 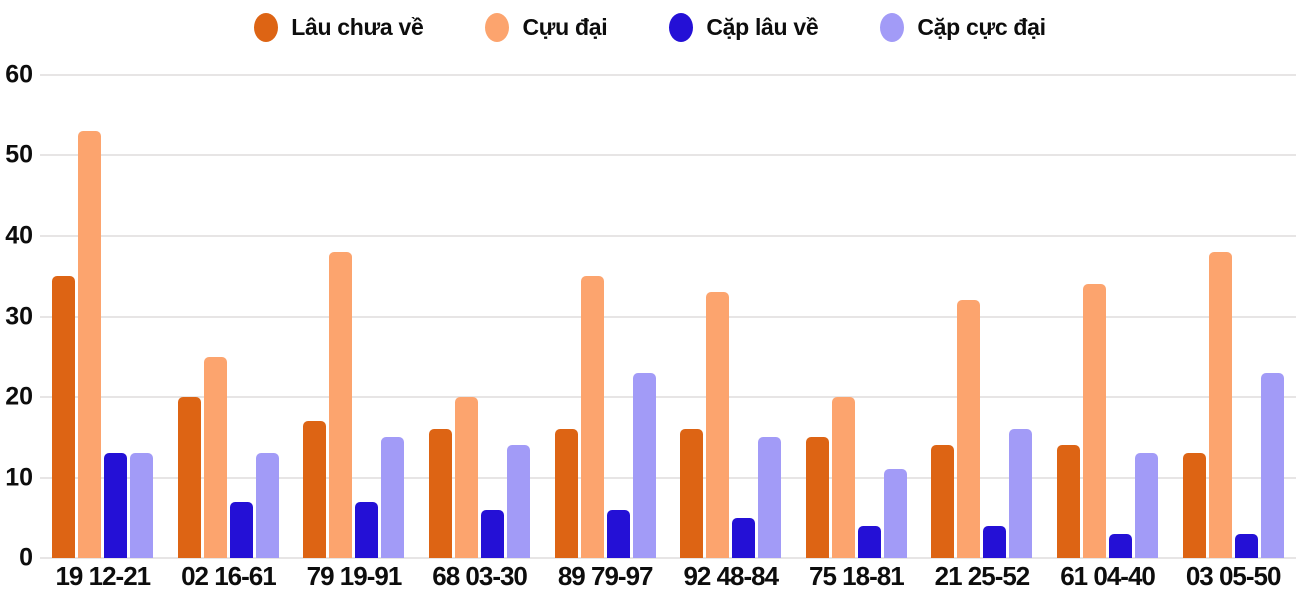 What do you see at coordinates (19, 74) in the screenshot?
I see `y-axis-label: 60` at bounding box center [19, 74].